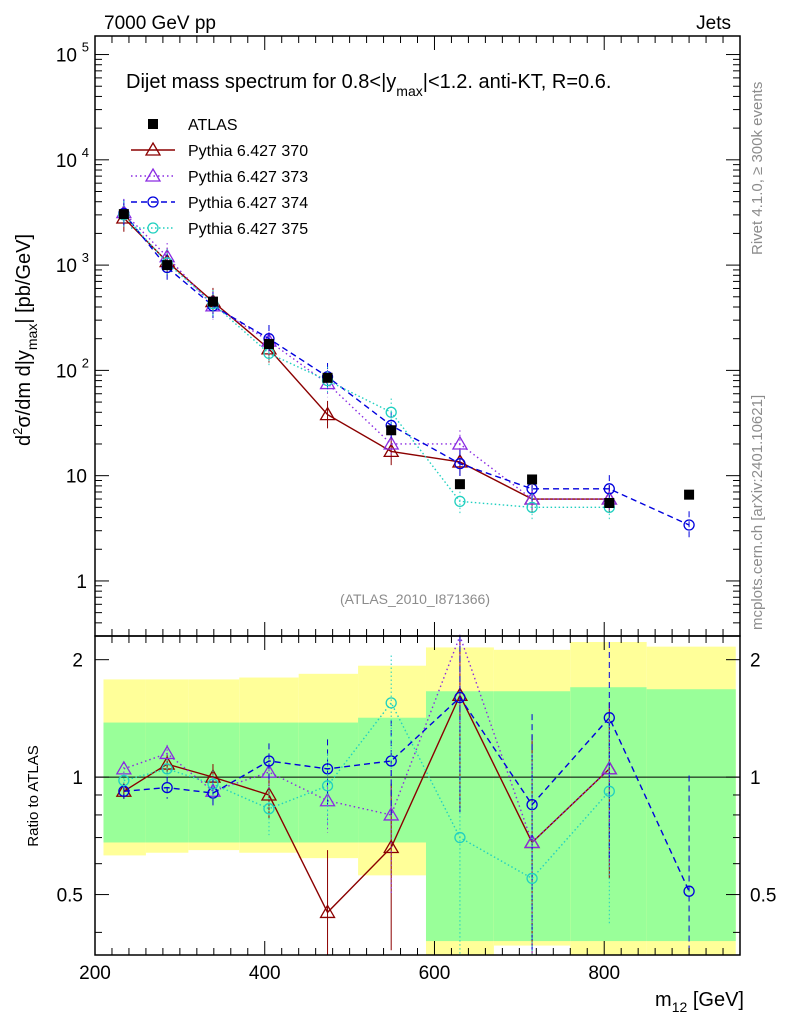  What do you see at coordinates (70, 896) in the screenshot?
I see `y-tick-label-ratio: 0.5` at bounding box center [70, 896].